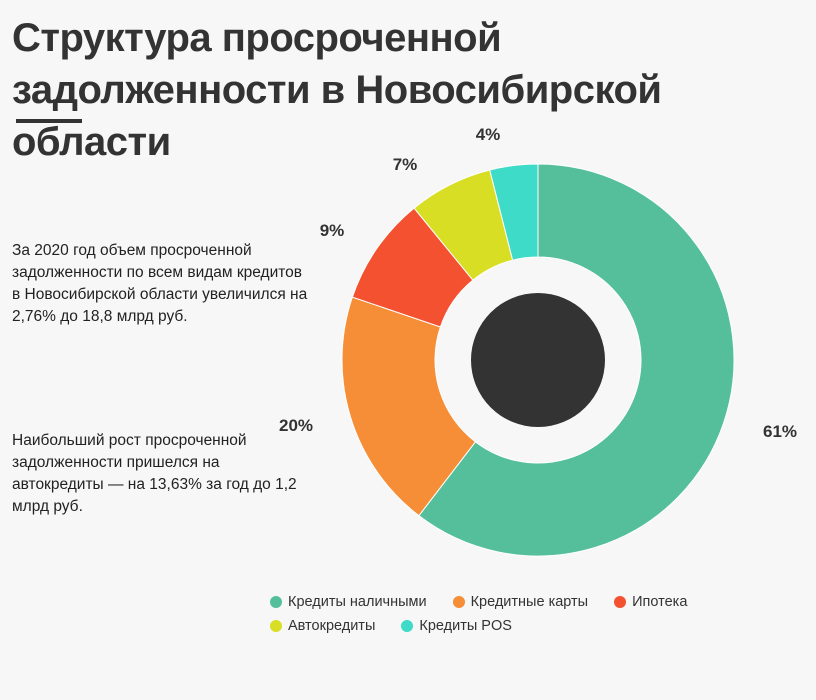 The width and height of the screenshot is (816, 700). Describe the element at coordinates (529, 602) in the screenshot. I see `legend-label: Кредитные карты` at that location.